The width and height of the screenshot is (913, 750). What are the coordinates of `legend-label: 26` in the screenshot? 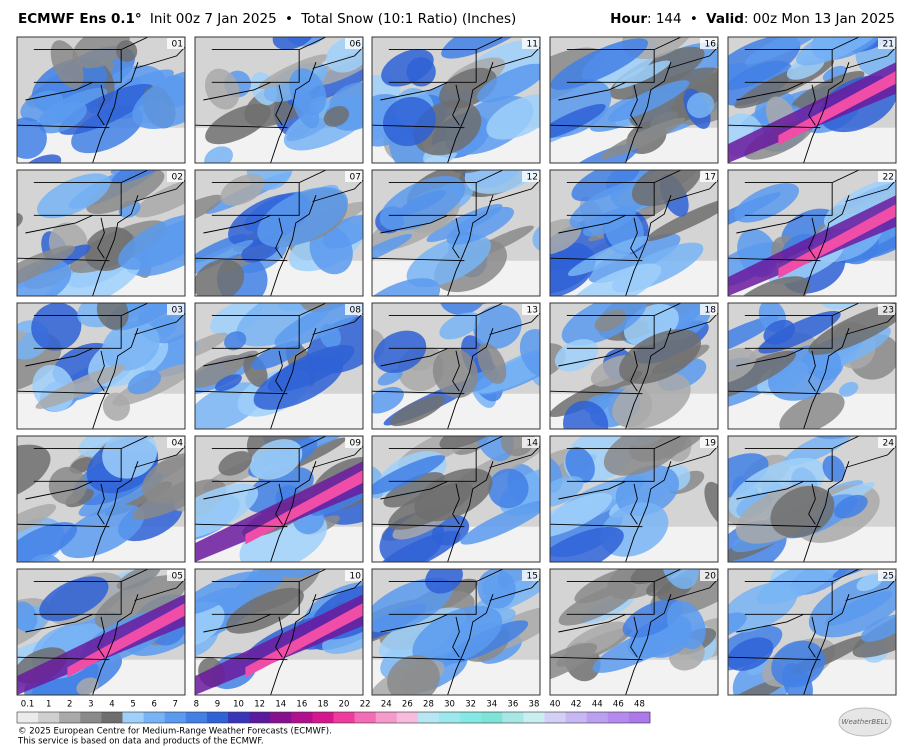 It's located at (407, 705).